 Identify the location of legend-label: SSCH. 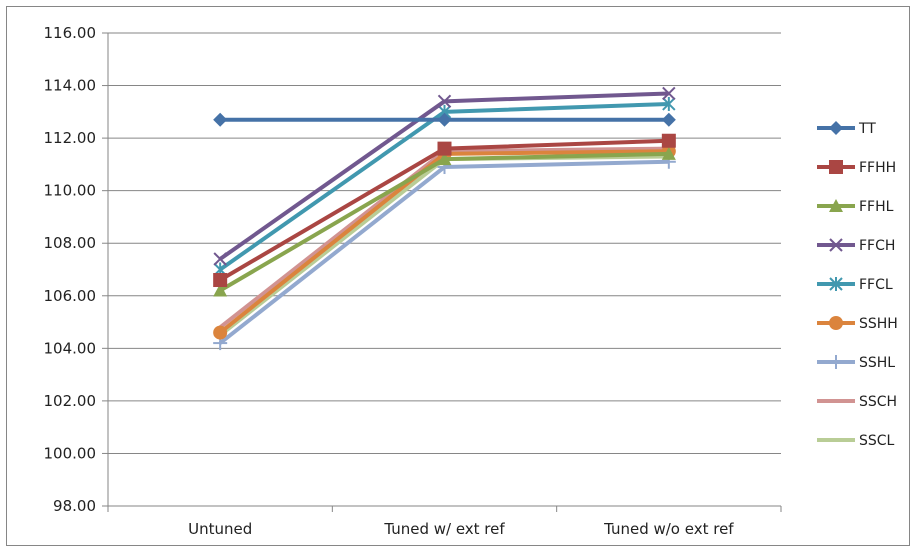
(878, 402).